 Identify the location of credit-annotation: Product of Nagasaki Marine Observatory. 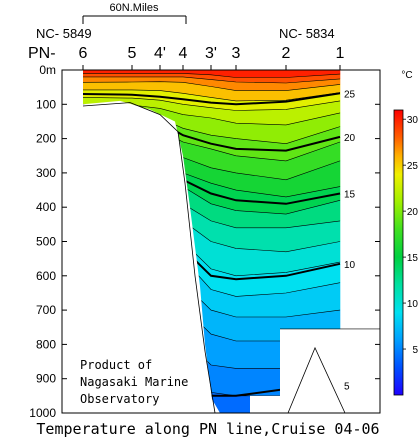
(134, 382).